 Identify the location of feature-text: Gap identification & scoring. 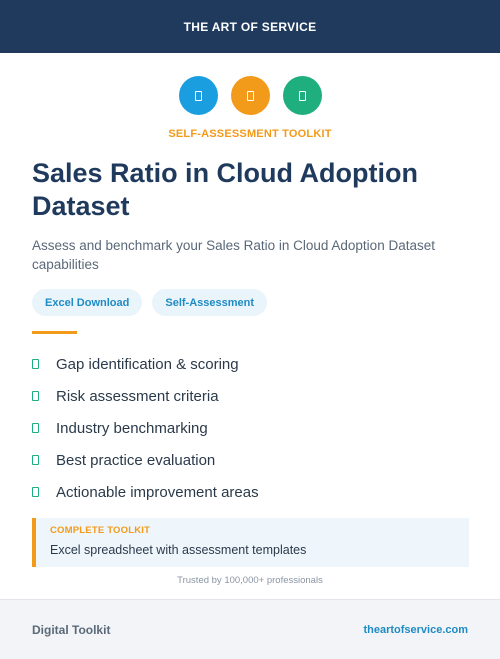
(147, 364).